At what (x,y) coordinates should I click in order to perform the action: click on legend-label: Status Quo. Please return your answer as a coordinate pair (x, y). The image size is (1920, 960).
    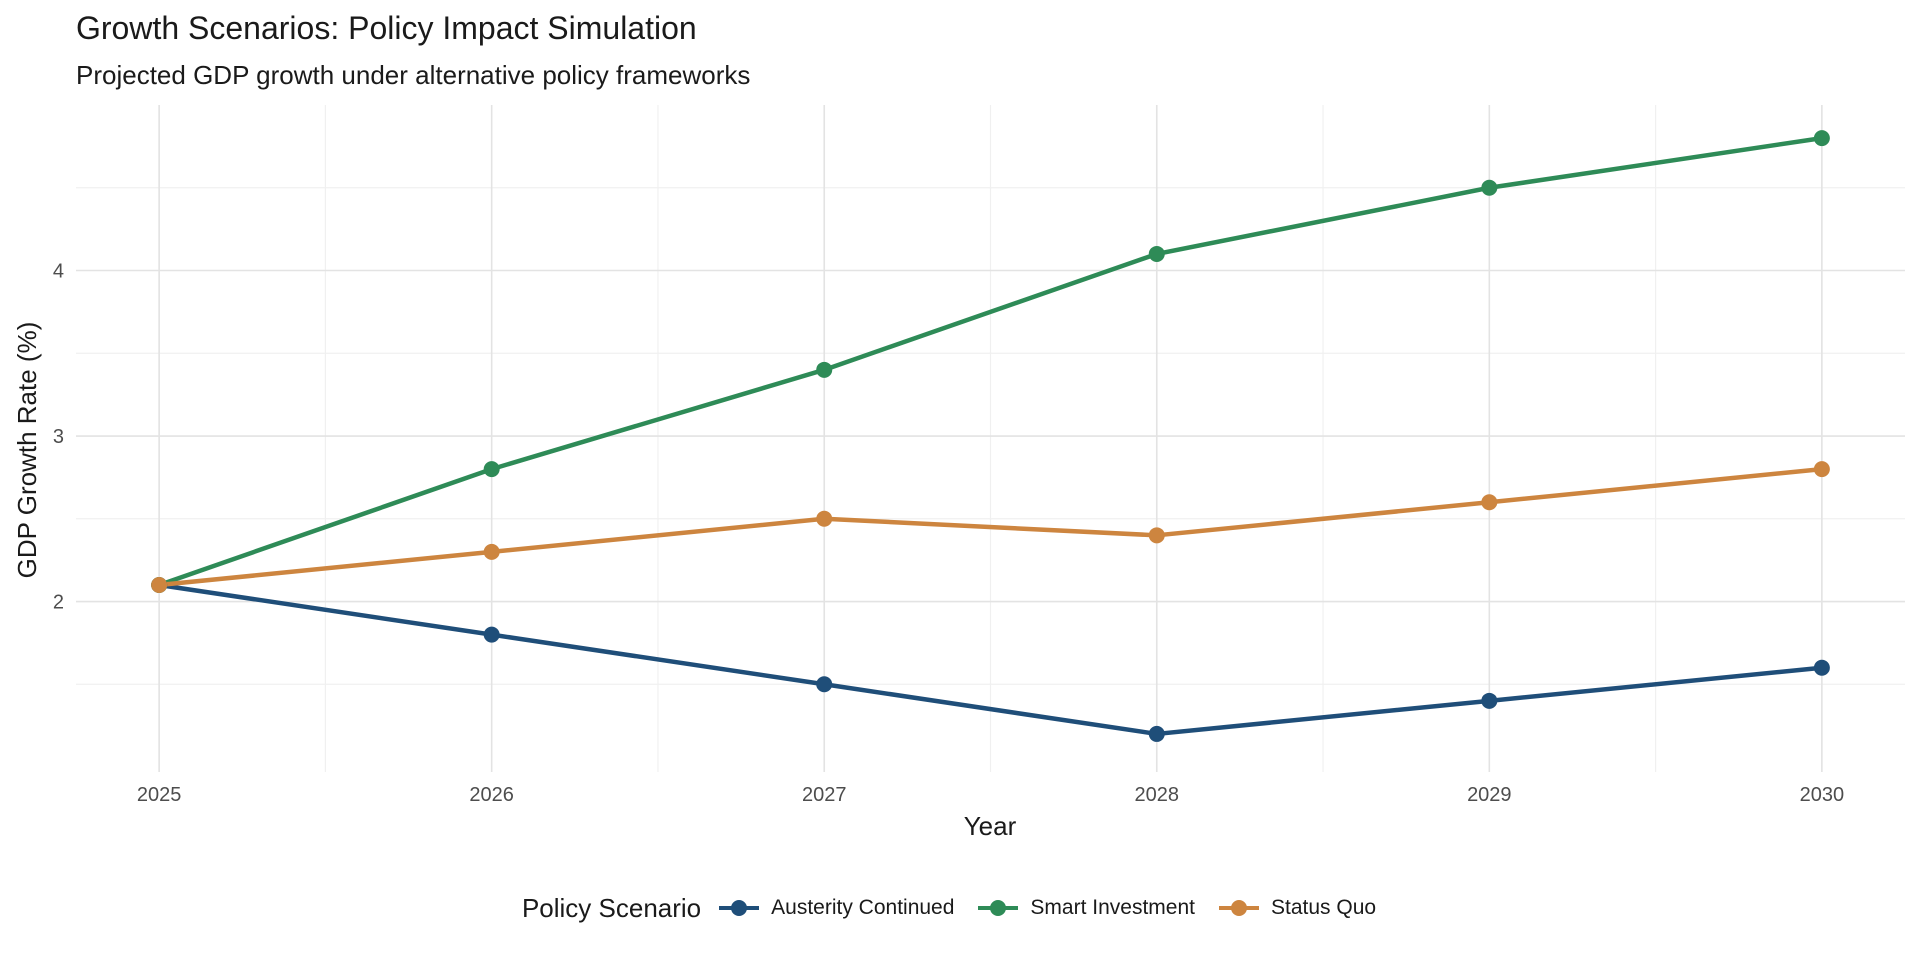
    Looking at the image, I should click on (1323, 907).